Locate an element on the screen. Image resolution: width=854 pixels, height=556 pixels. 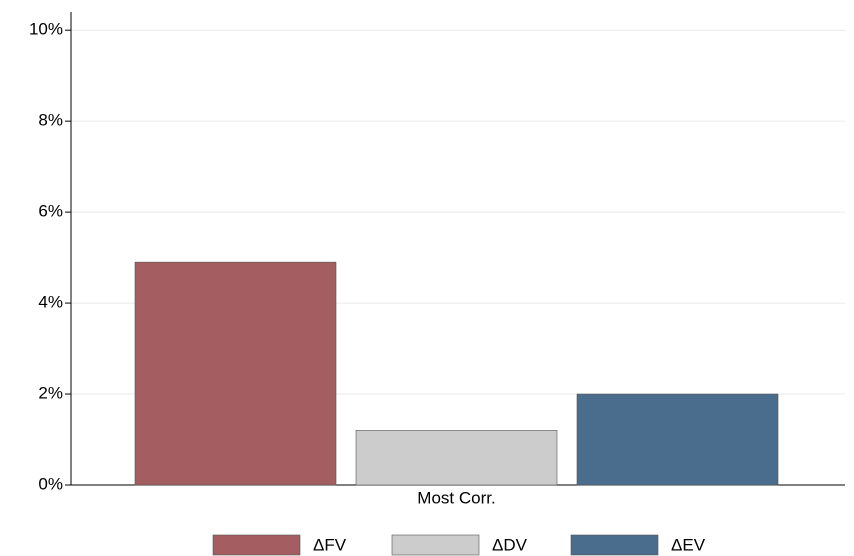
legend-label: ΔFV is located at coordinates (330, 544).